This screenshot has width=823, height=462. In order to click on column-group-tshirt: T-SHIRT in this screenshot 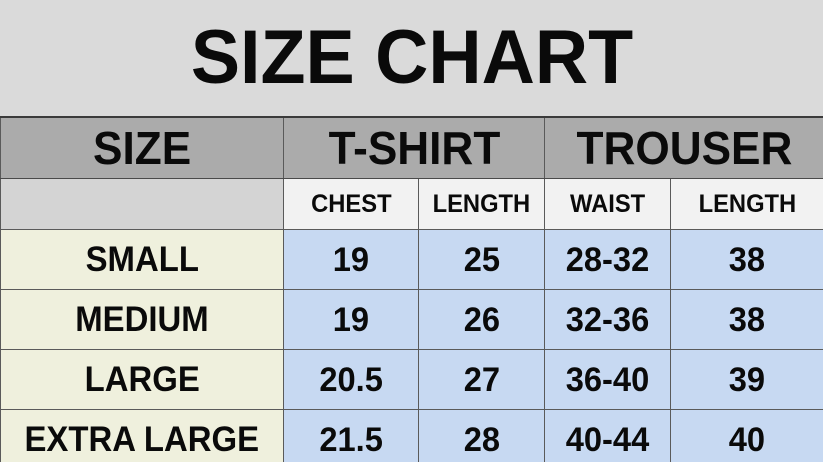, I will do `click(414, 147)`.